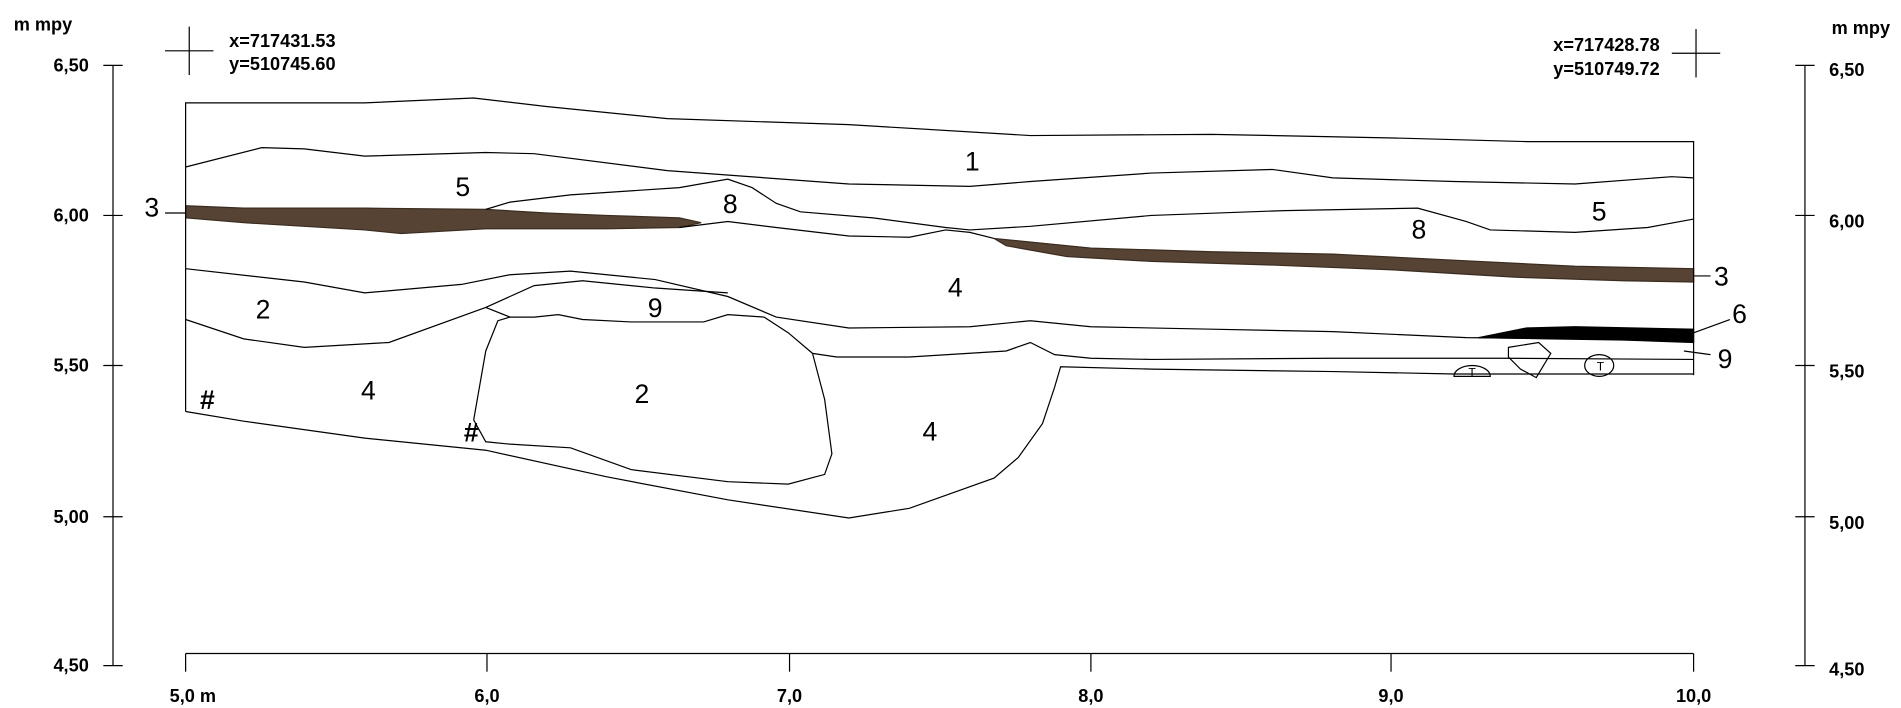 The width and height of the screenshot is (1901, 708). Describe the element at coordinates (940, 679) in the screenshot. I see `bottom-axis: 5,0 m 6,0 7,0 8,0 9,0 10,0` at that location.